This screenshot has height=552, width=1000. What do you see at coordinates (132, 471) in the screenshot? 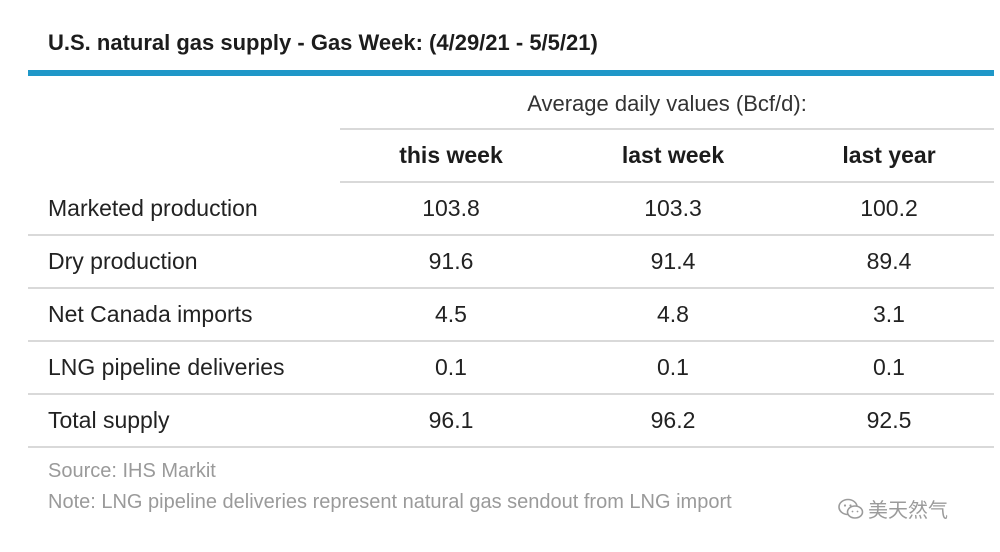
I see `source-note: Source: IHS Markit` at bounding box center [132, 471].